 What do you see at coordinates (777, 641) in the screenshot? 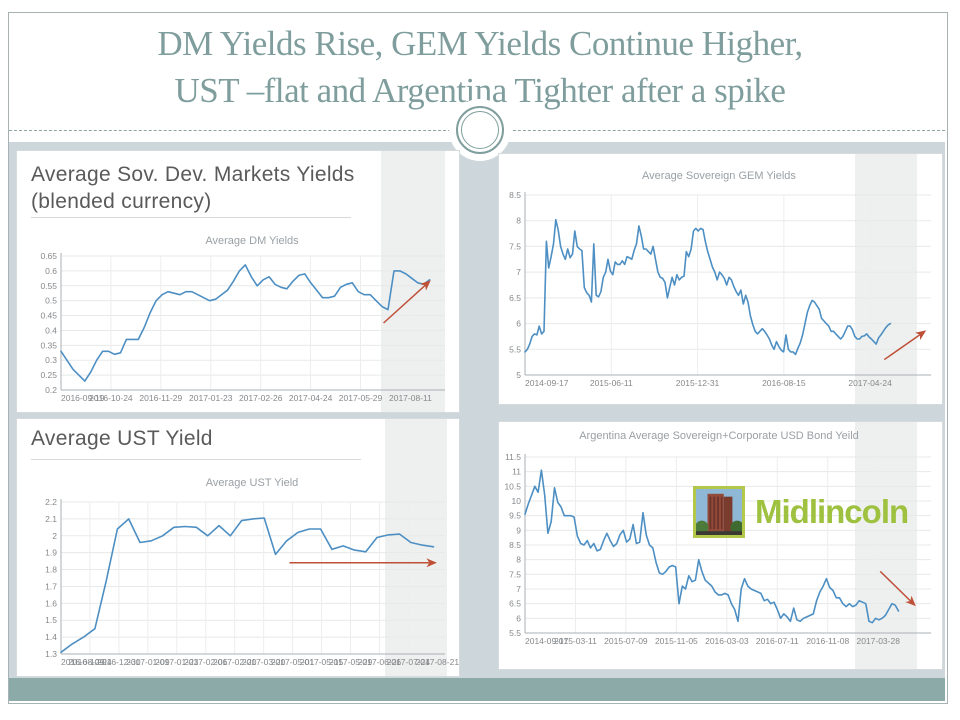
I see `svg-text: 2016-07-11` at bounding box center [777, 641].